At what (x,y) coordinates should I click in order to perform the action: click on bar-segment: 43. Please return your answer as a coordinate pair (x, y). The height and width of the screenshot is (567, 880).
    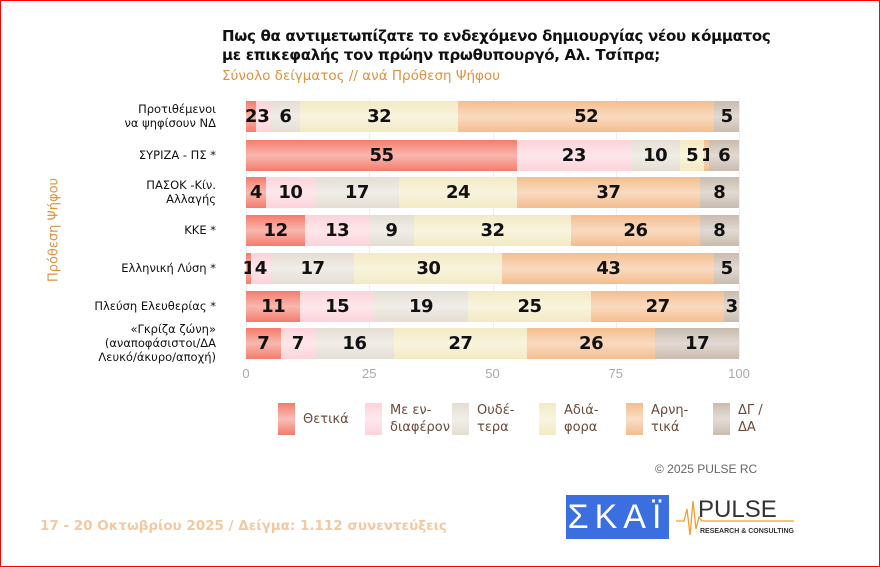
    Looking at the image, I should click on (608, 268).